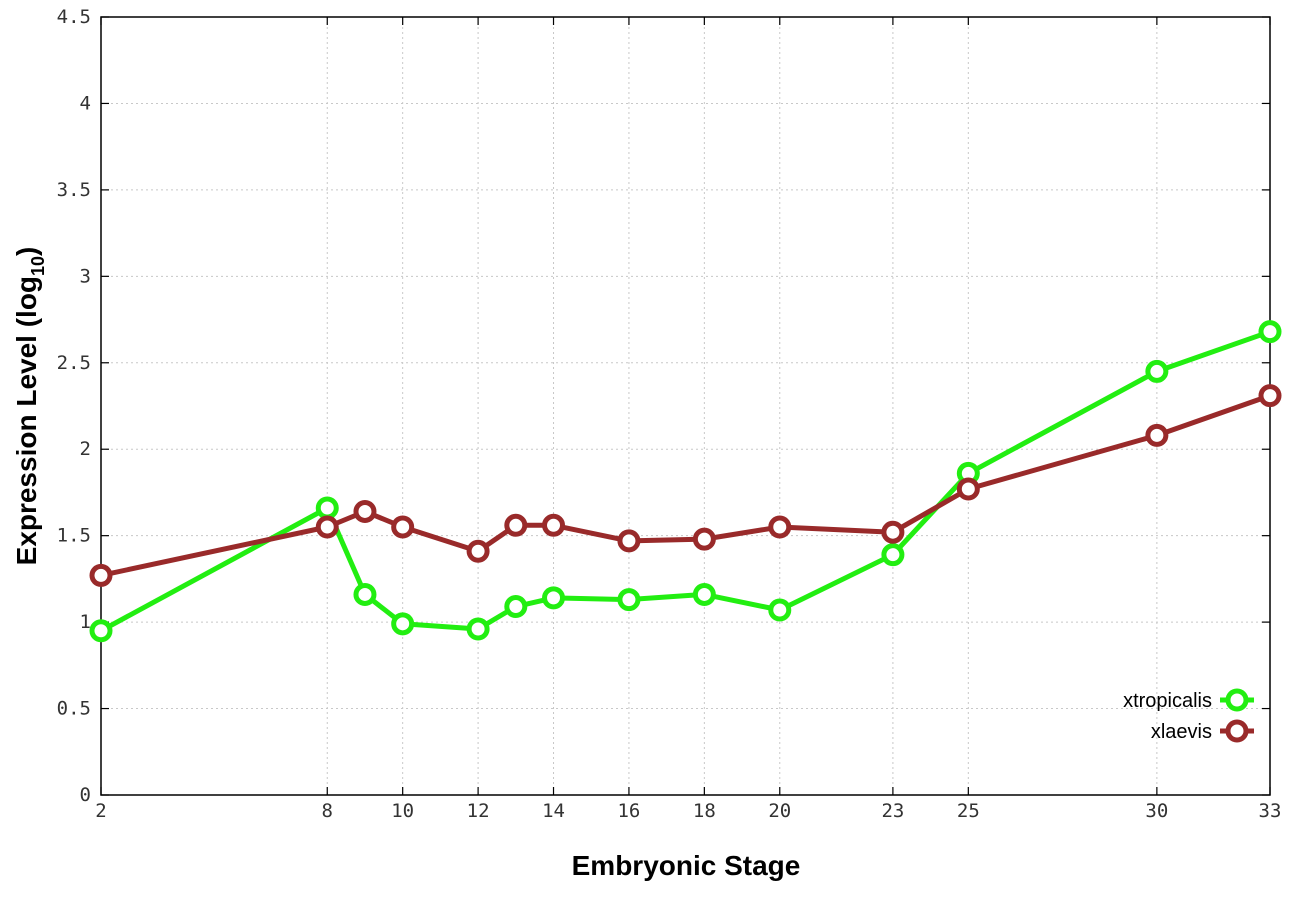 The image size is (1296, 907). What do you see at coordinates (74, 363) in the screenshot?
I see `y-tick-label: 2.5` at bounding box center [74, 363].